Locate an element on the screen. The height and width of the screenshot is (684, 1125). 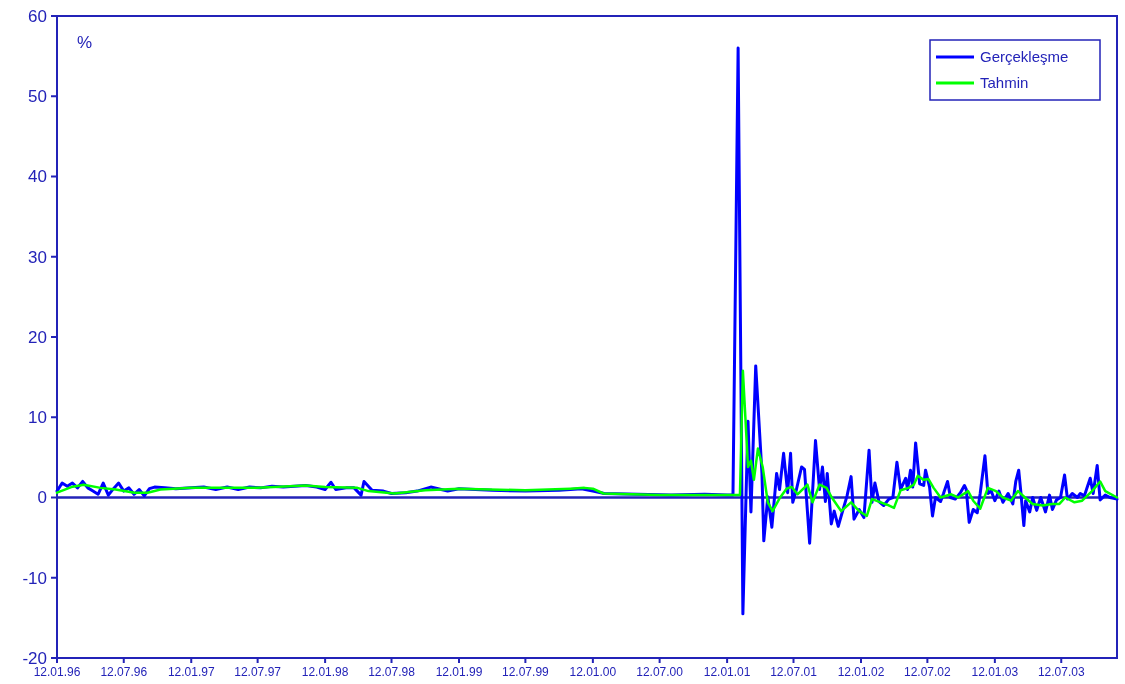
x-tick-label: 12.01.97 is located at coordinates (191, 672).